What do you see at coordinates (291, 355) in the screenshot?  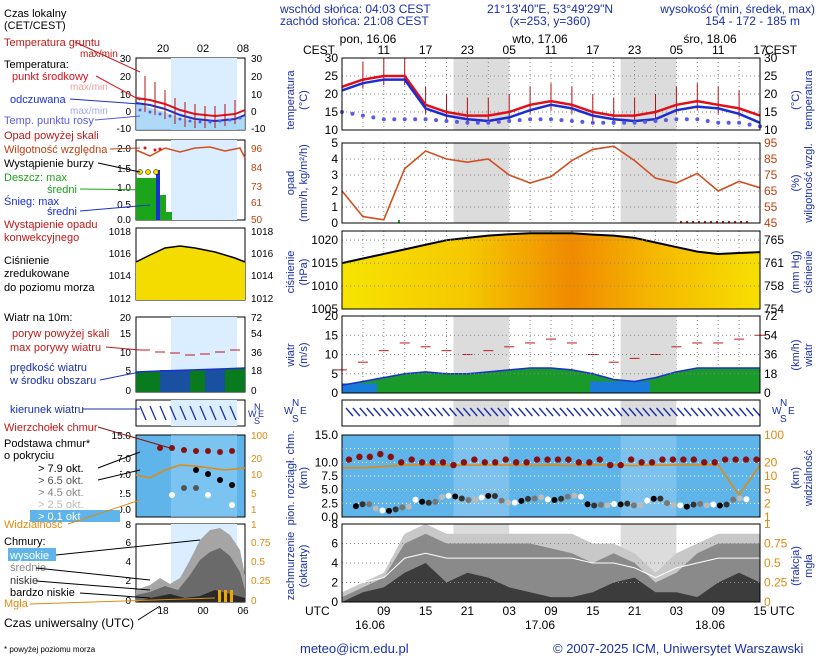 I see `wind-axis-title: wiatr` at bounding box center [291, 355].